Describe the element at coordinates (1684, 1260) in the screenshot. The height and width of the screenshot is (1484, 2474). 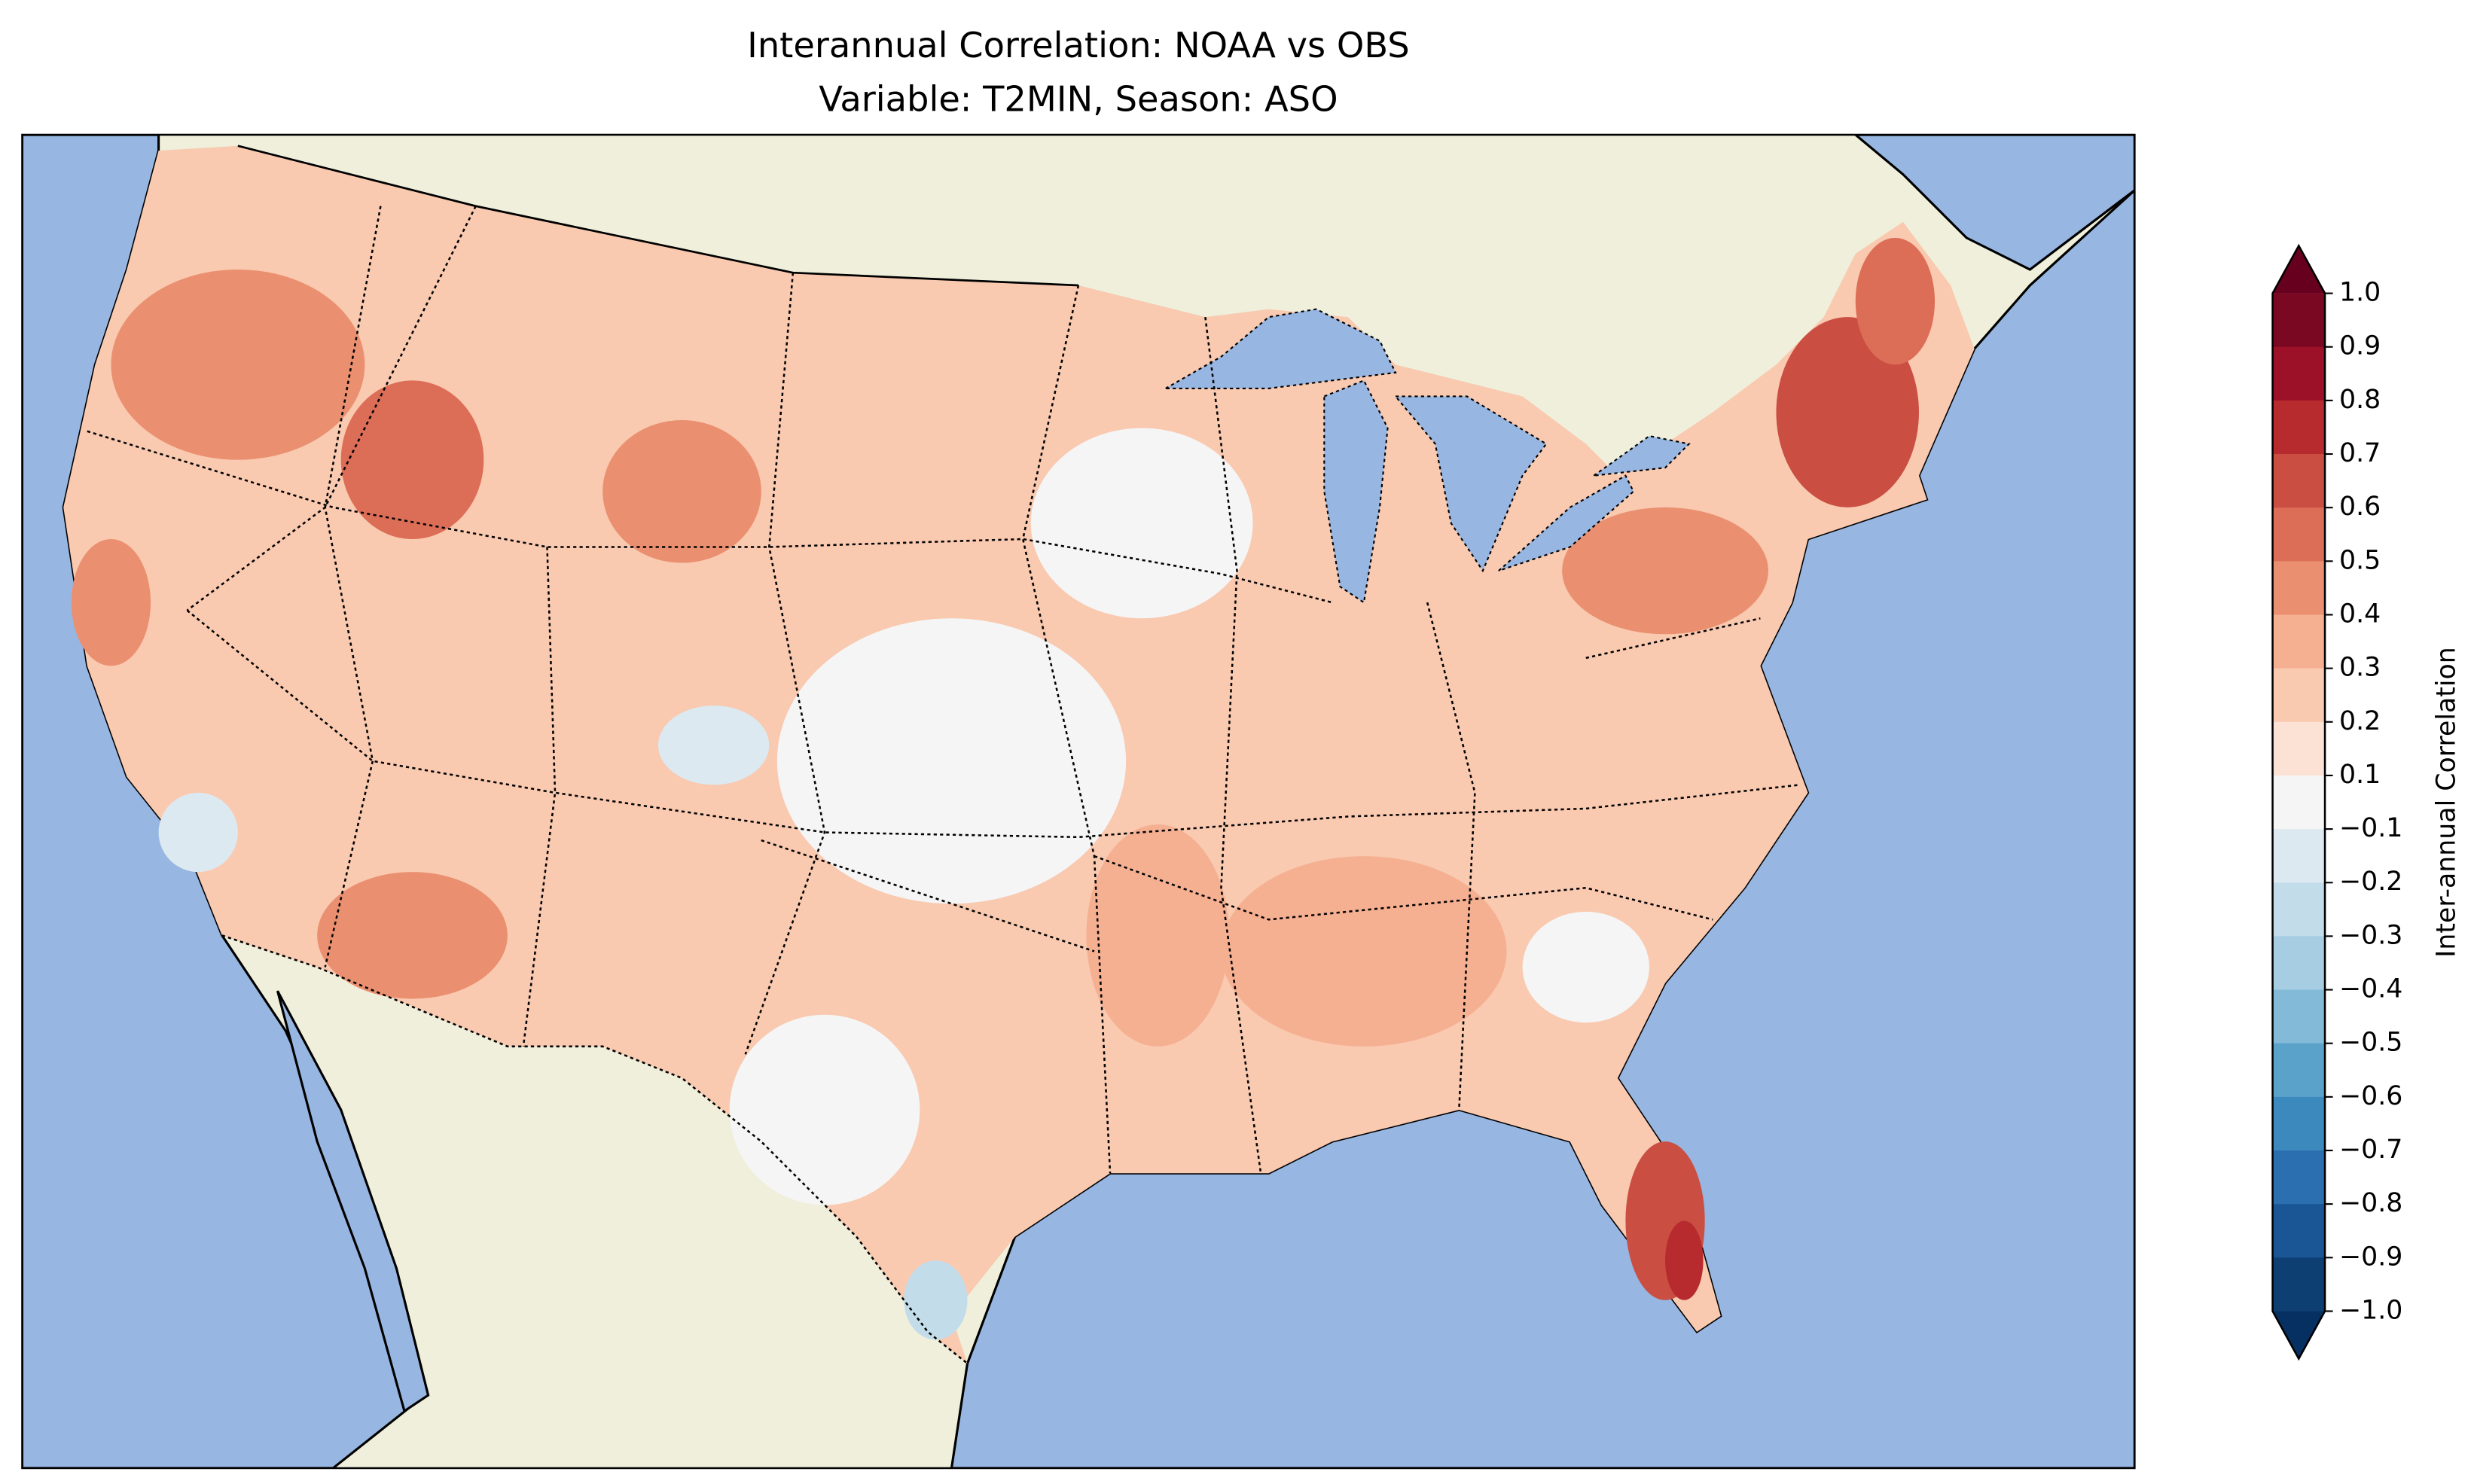
I see `positive-s-florida` at that location.